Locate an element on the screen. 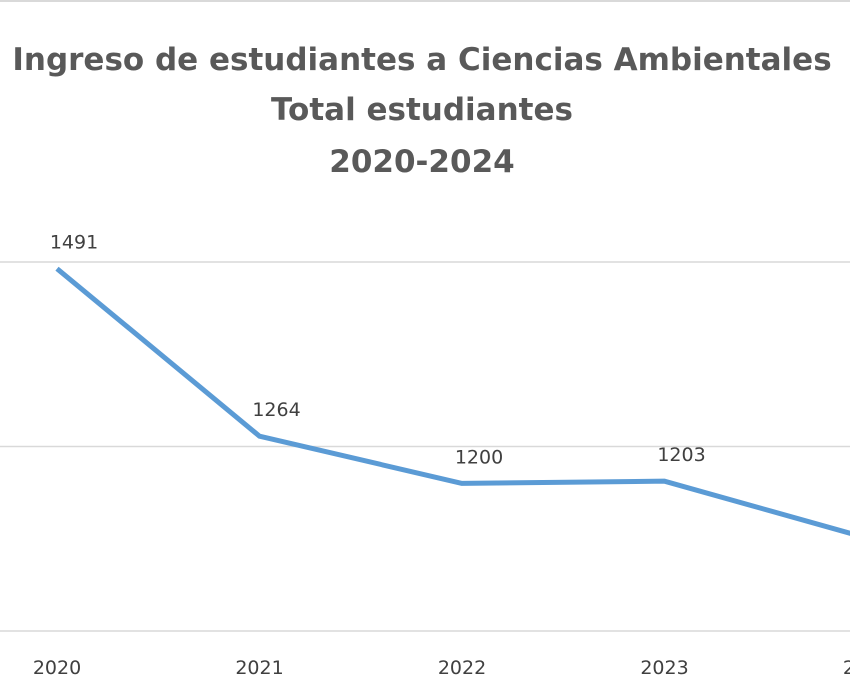  x-tick-label: 2022 is located at coordinates (462, 668).